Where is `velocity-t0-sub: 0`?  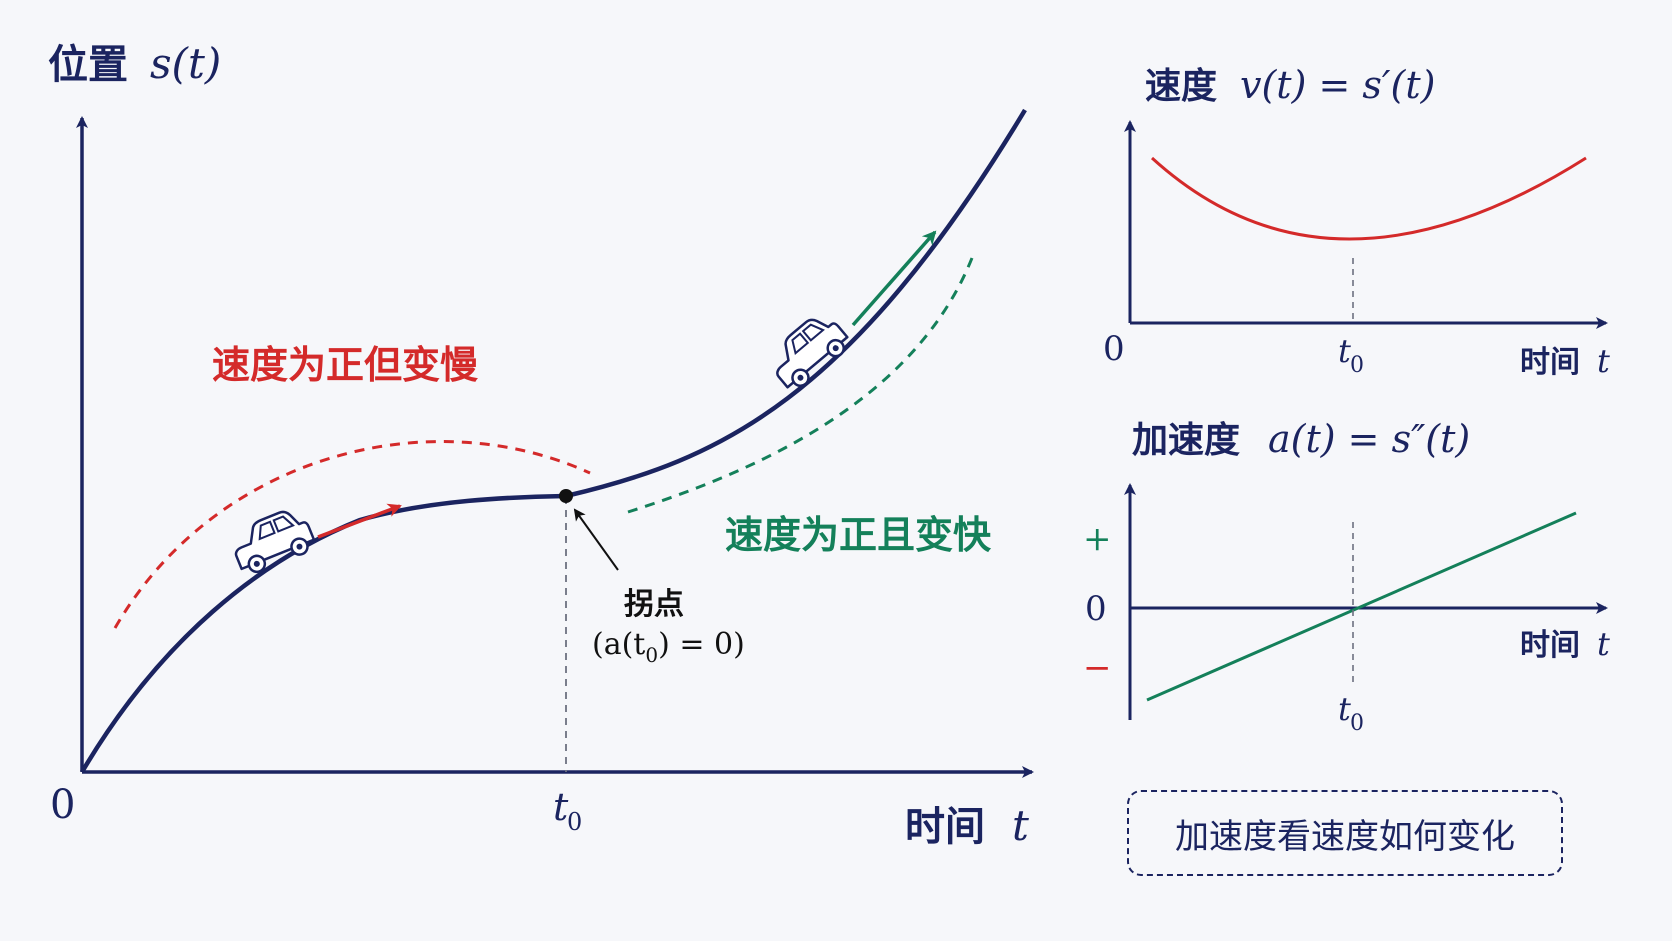
velocity-t0-sub: 0 is located at coordinates (1357, 365).